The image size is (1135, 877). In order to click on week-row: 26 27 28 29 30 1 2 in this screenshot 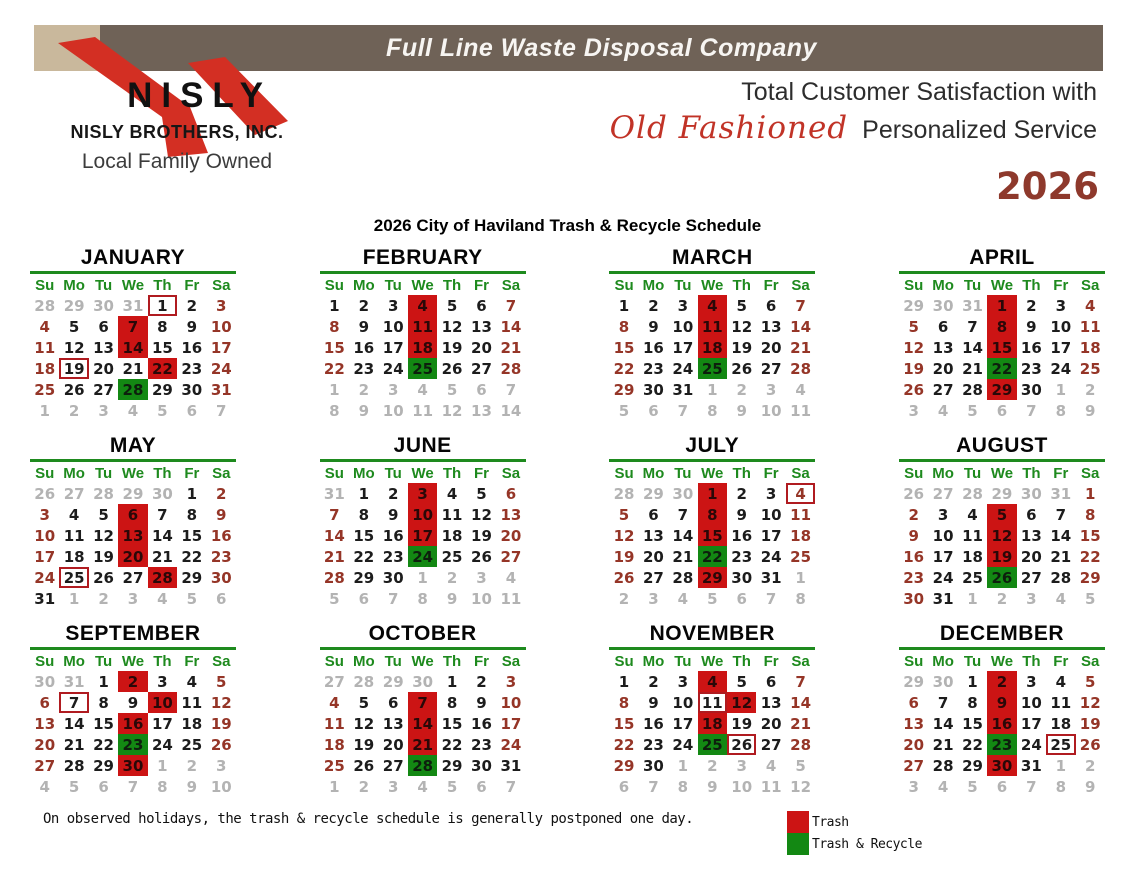, I will do `click(133, 493)`.